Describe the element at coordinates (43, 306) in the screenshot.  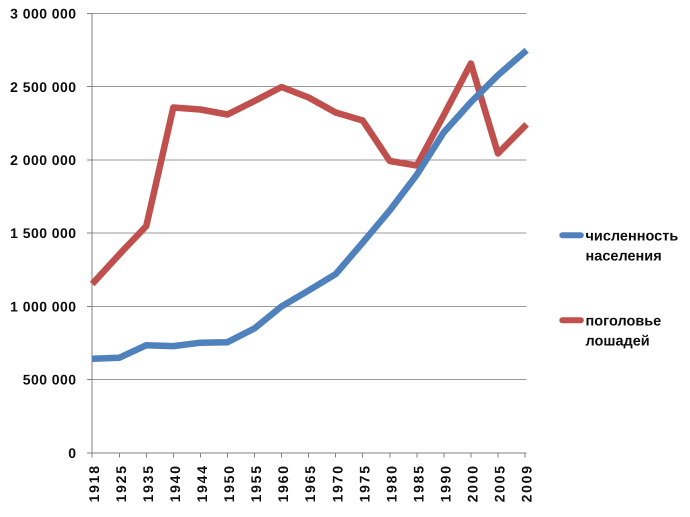
I see `svg-text: 1 000 000` at that location.